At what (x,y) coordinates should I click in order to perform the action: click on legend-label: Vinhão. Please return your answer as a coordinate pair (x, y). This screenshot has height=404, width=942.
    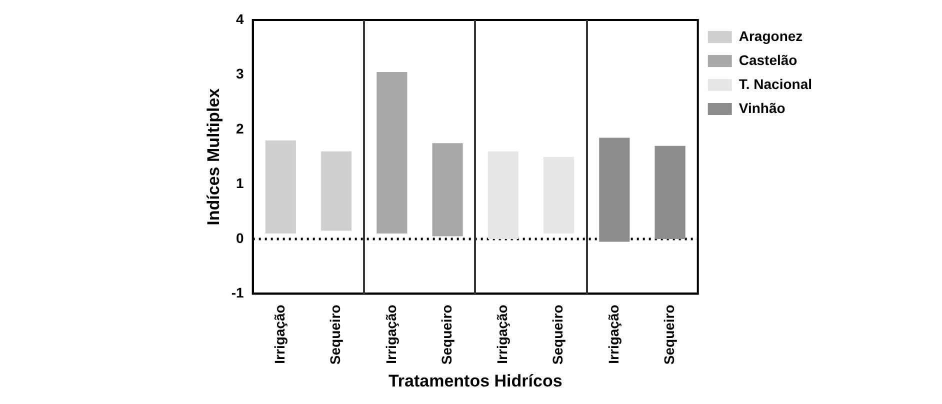
    Looking at the image, I should click on (762, 108).